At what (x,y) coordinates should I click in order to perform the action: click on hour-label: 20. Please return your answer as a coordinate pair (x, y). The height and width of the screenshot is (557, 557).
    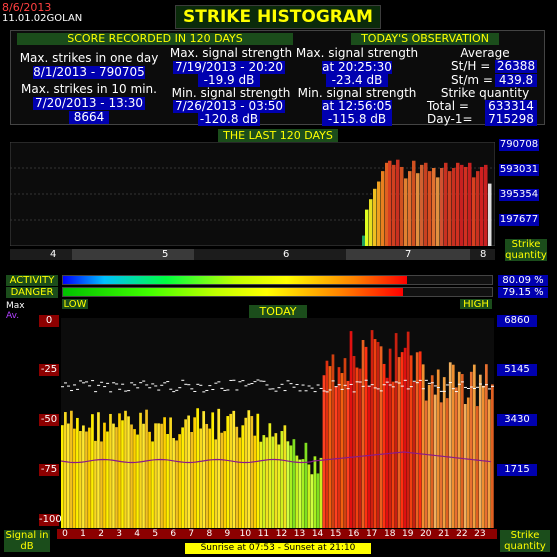
    Looking at the image, I should click on (426, 534).